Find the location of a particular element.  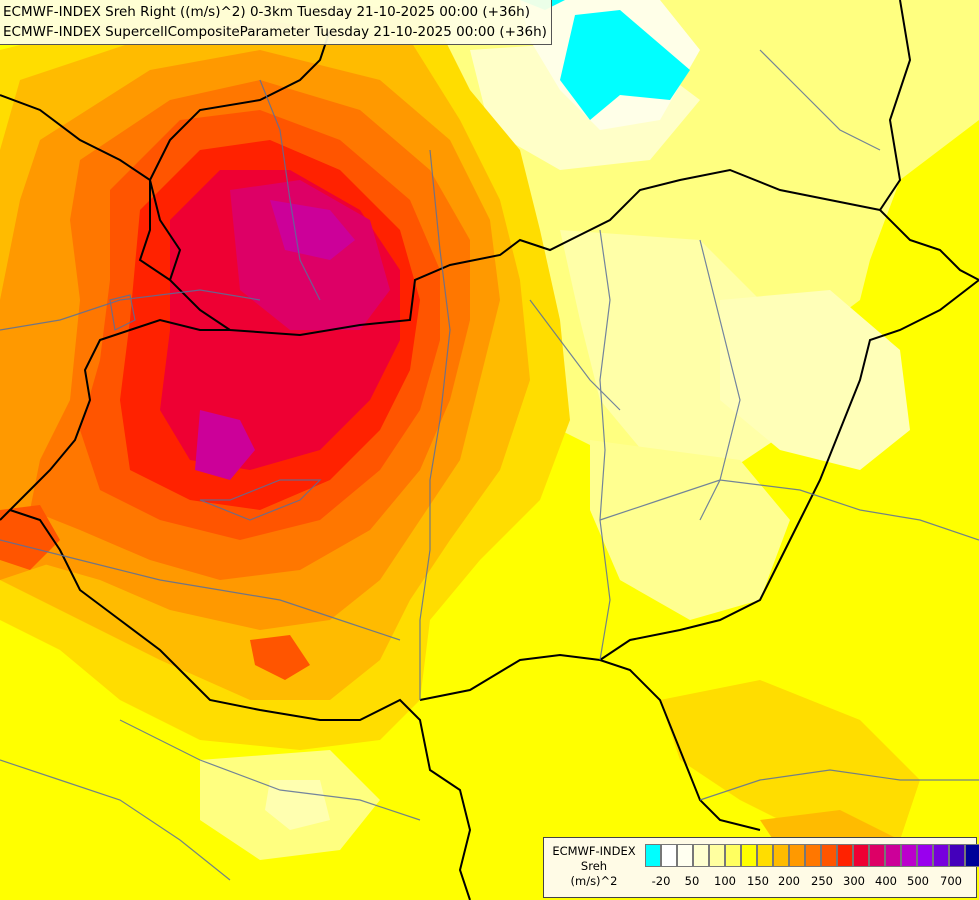

legend-swatches is located at coordinates (812, 855).